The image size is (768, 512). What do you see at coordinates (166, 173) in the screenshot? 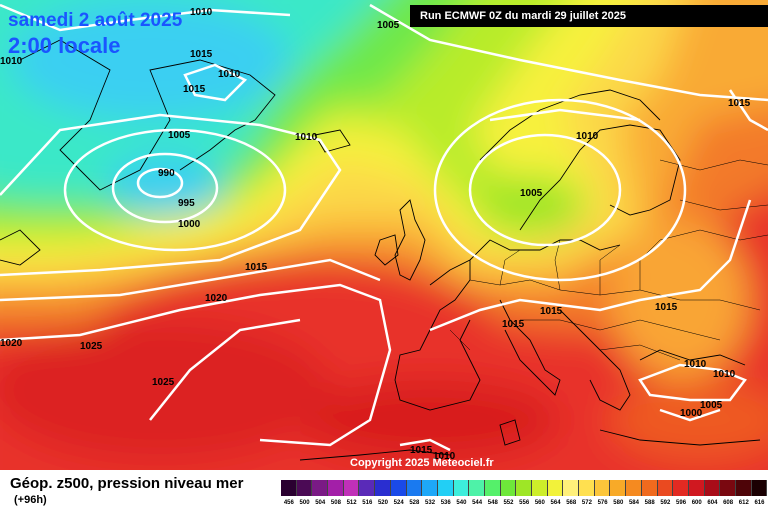
I see `pressure-label: 990` at bounding box center [166, 173].